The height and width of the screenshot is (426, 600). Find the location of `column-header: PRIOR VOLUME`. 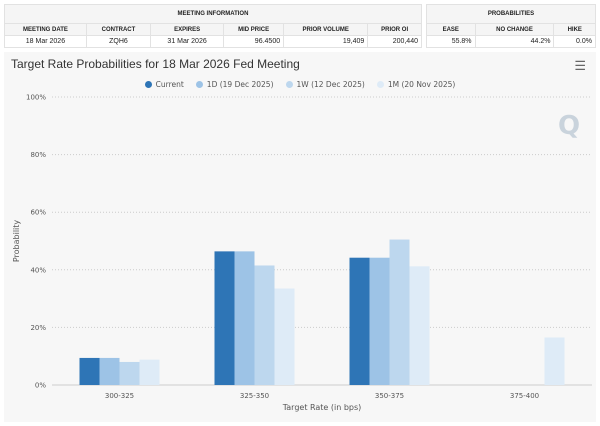

column-header: PRIOR VOLUME is located at coordinates (326, 29).